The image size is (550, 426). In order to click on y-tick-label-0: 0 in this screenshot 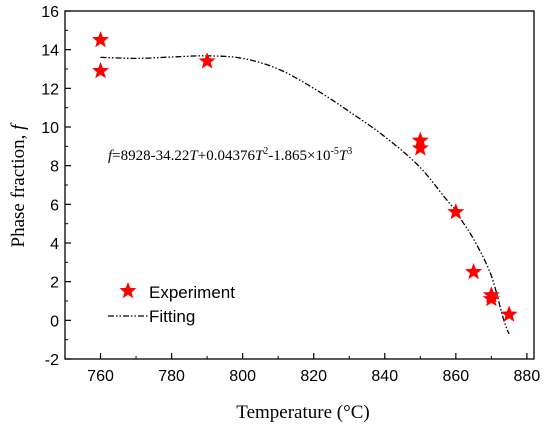, I will do `click(54, 321)`.